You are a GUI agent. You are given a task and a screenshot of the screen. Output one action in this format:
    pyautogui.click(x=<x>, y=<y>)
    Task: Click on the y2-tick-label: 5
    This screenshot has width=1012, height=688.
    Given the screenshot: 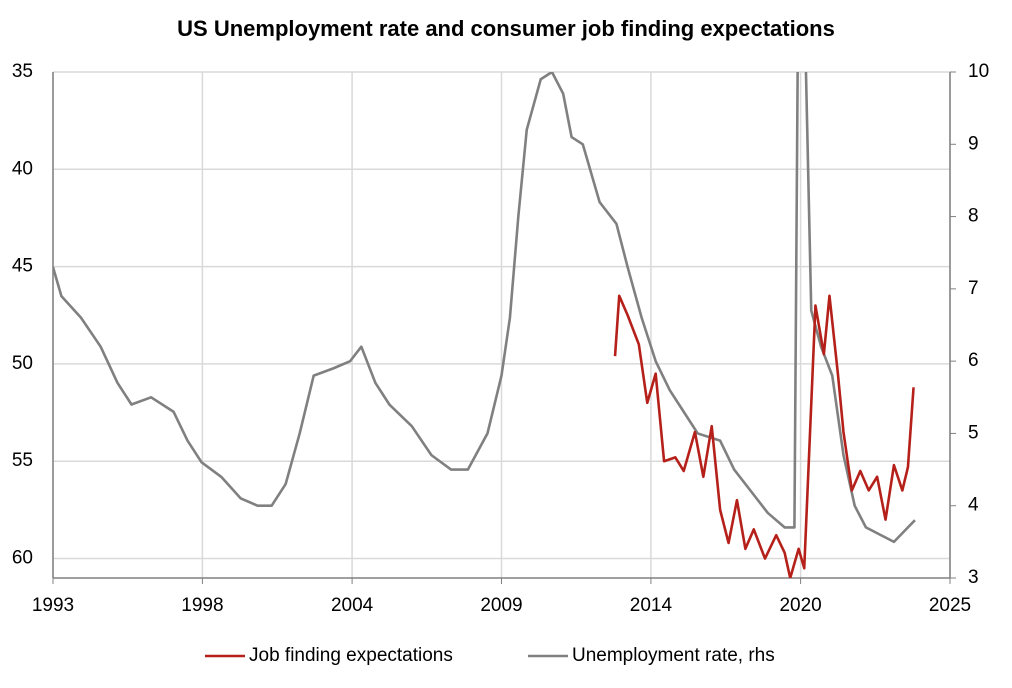 What is the action you would take?
    pyautogui.click(x=973, y=432)
    